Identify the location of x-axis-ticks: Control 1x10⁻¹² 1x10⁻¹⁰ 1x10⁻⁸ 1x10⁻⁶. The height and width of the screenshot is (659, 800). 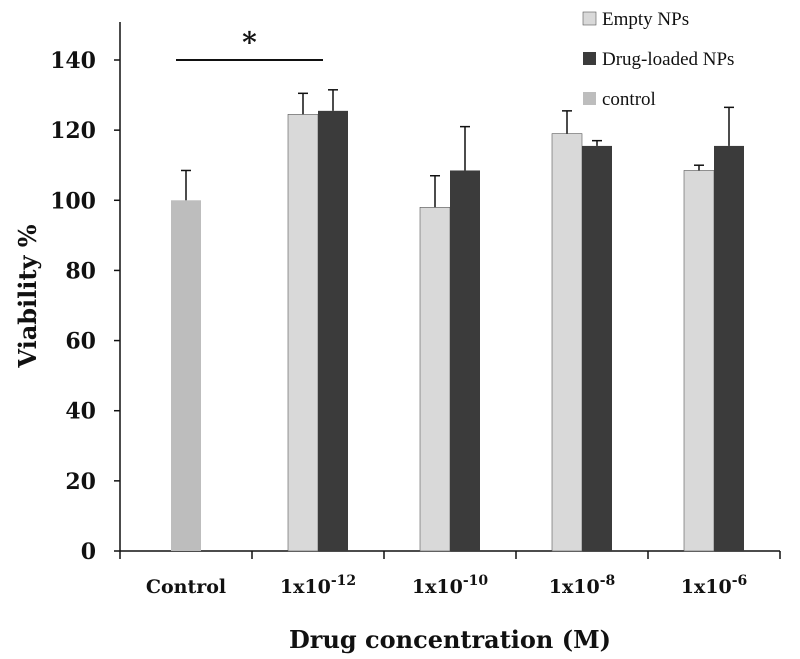
(450, 574).